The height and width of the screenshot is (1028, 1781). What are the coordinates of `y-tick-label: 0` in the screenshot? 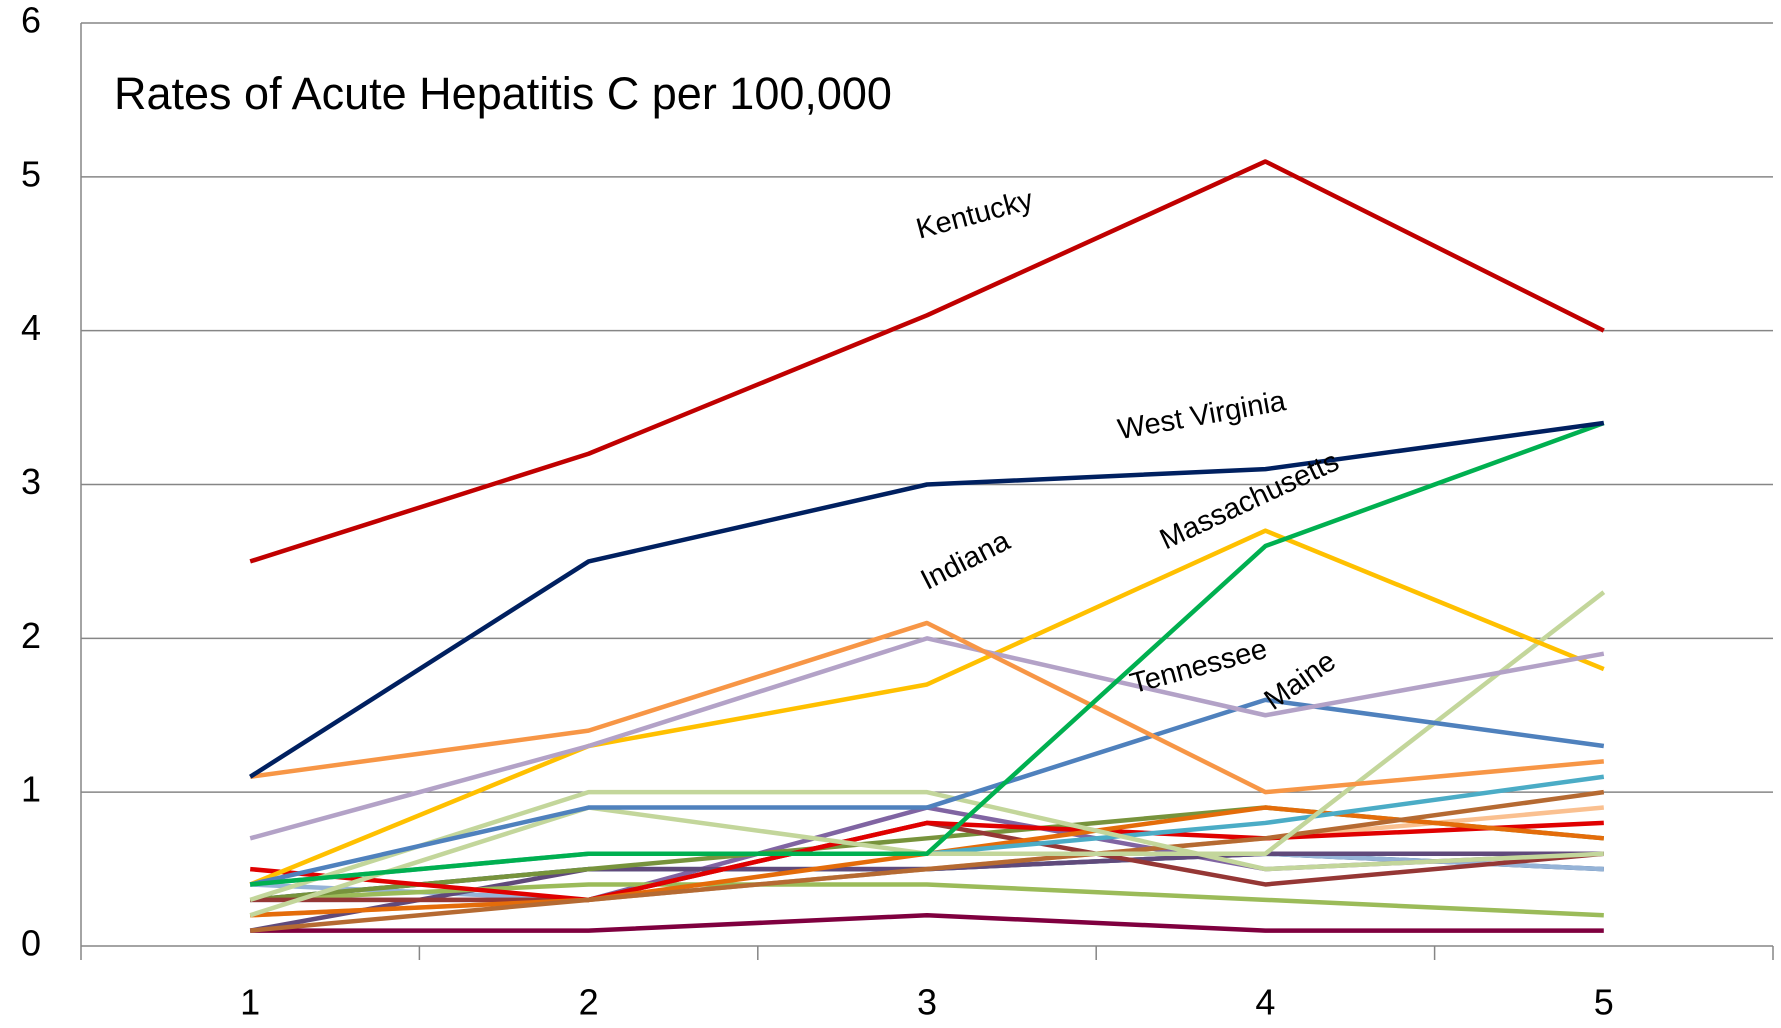 It's located at (31, 943).